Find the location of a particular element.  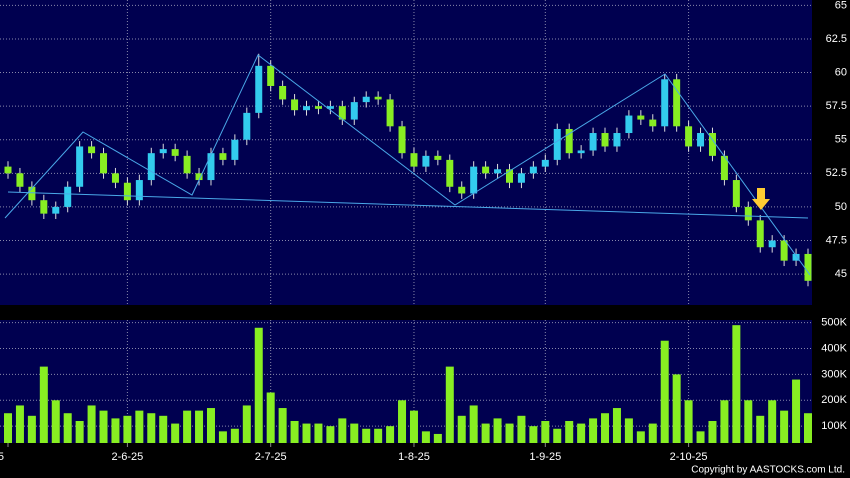

y-tick-label: 45 is located at coordinates (841, 274).